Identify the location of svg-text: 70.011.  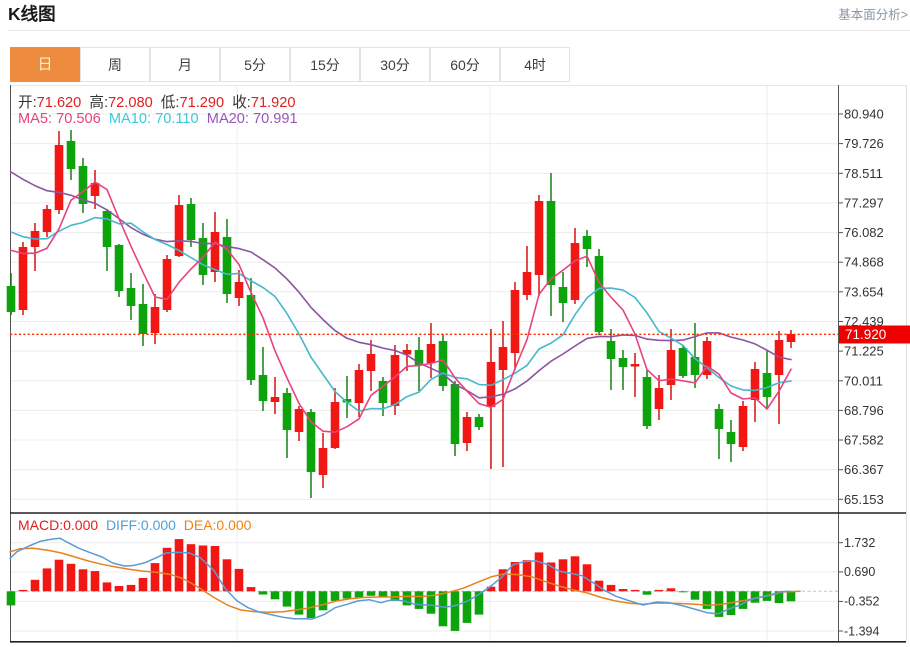
(863, 380).